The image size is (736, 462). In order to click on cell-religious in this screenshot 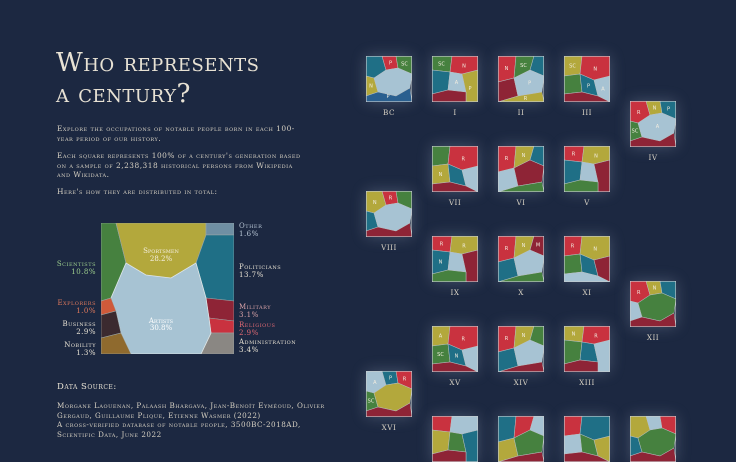, I will do `click(221, 325)`.